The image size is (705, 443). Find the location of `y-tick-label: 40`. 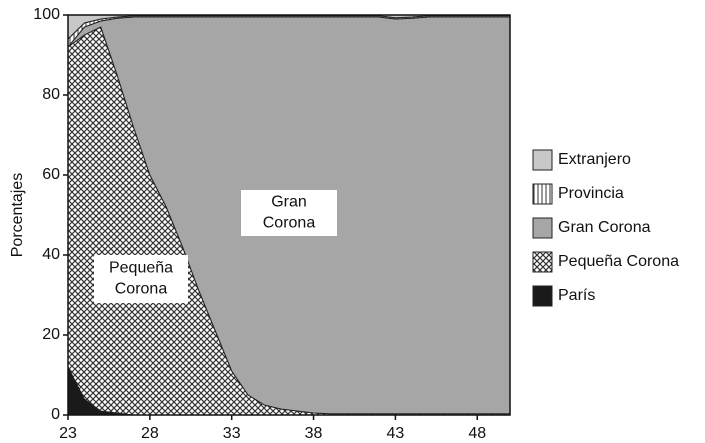

y-tick-label: 40 is located at coordinates (51, 254).